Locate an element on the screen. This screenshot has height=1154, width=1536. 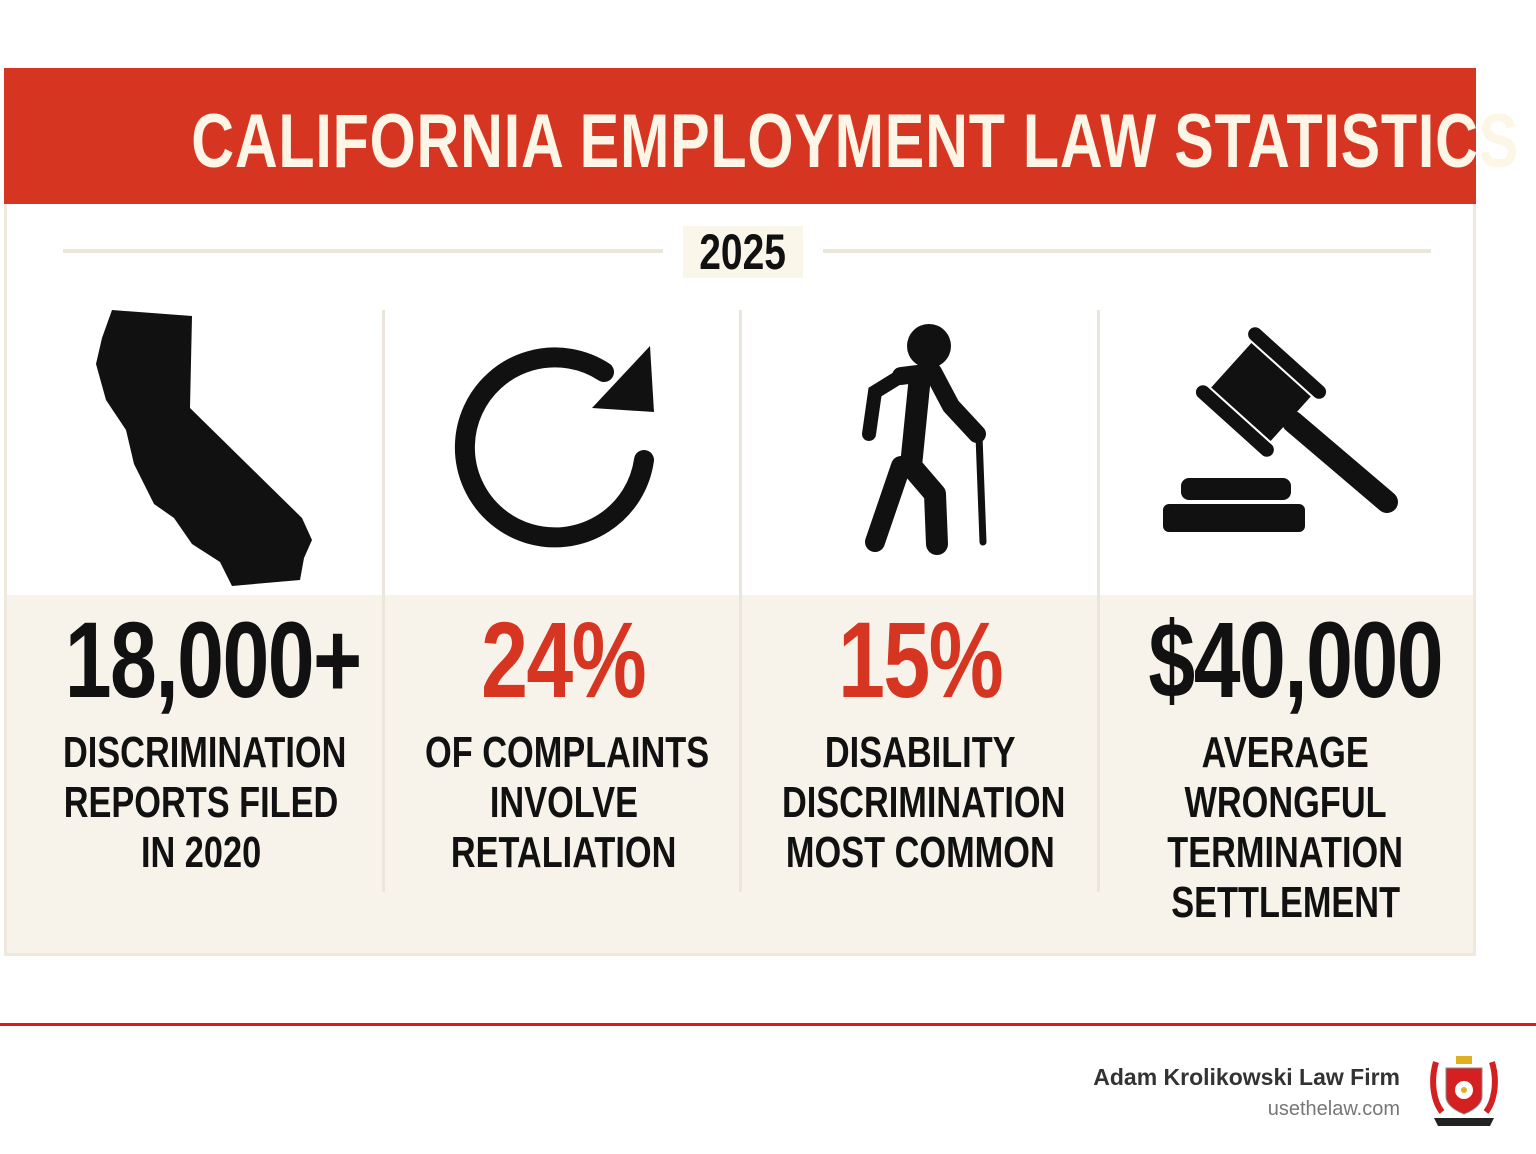
stat-value: 24% is located at coordinates (563, 660).